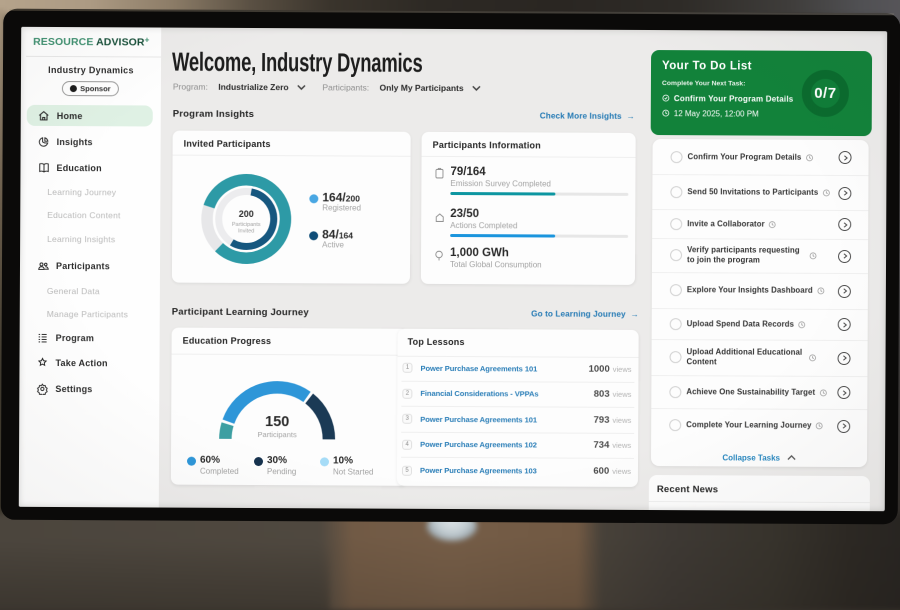 The height and width of the screenshot is (610, 900). What do you see at coordinates (246, 231) in the screenshot?
I see `svg-text: Invited` at bounding box center [246, 231].